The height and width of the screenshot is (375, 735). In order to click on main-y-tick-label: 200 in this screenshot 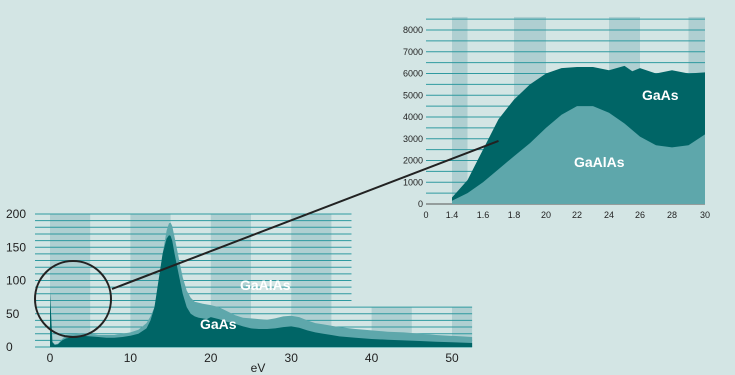, I will do `click(16, 214)`.